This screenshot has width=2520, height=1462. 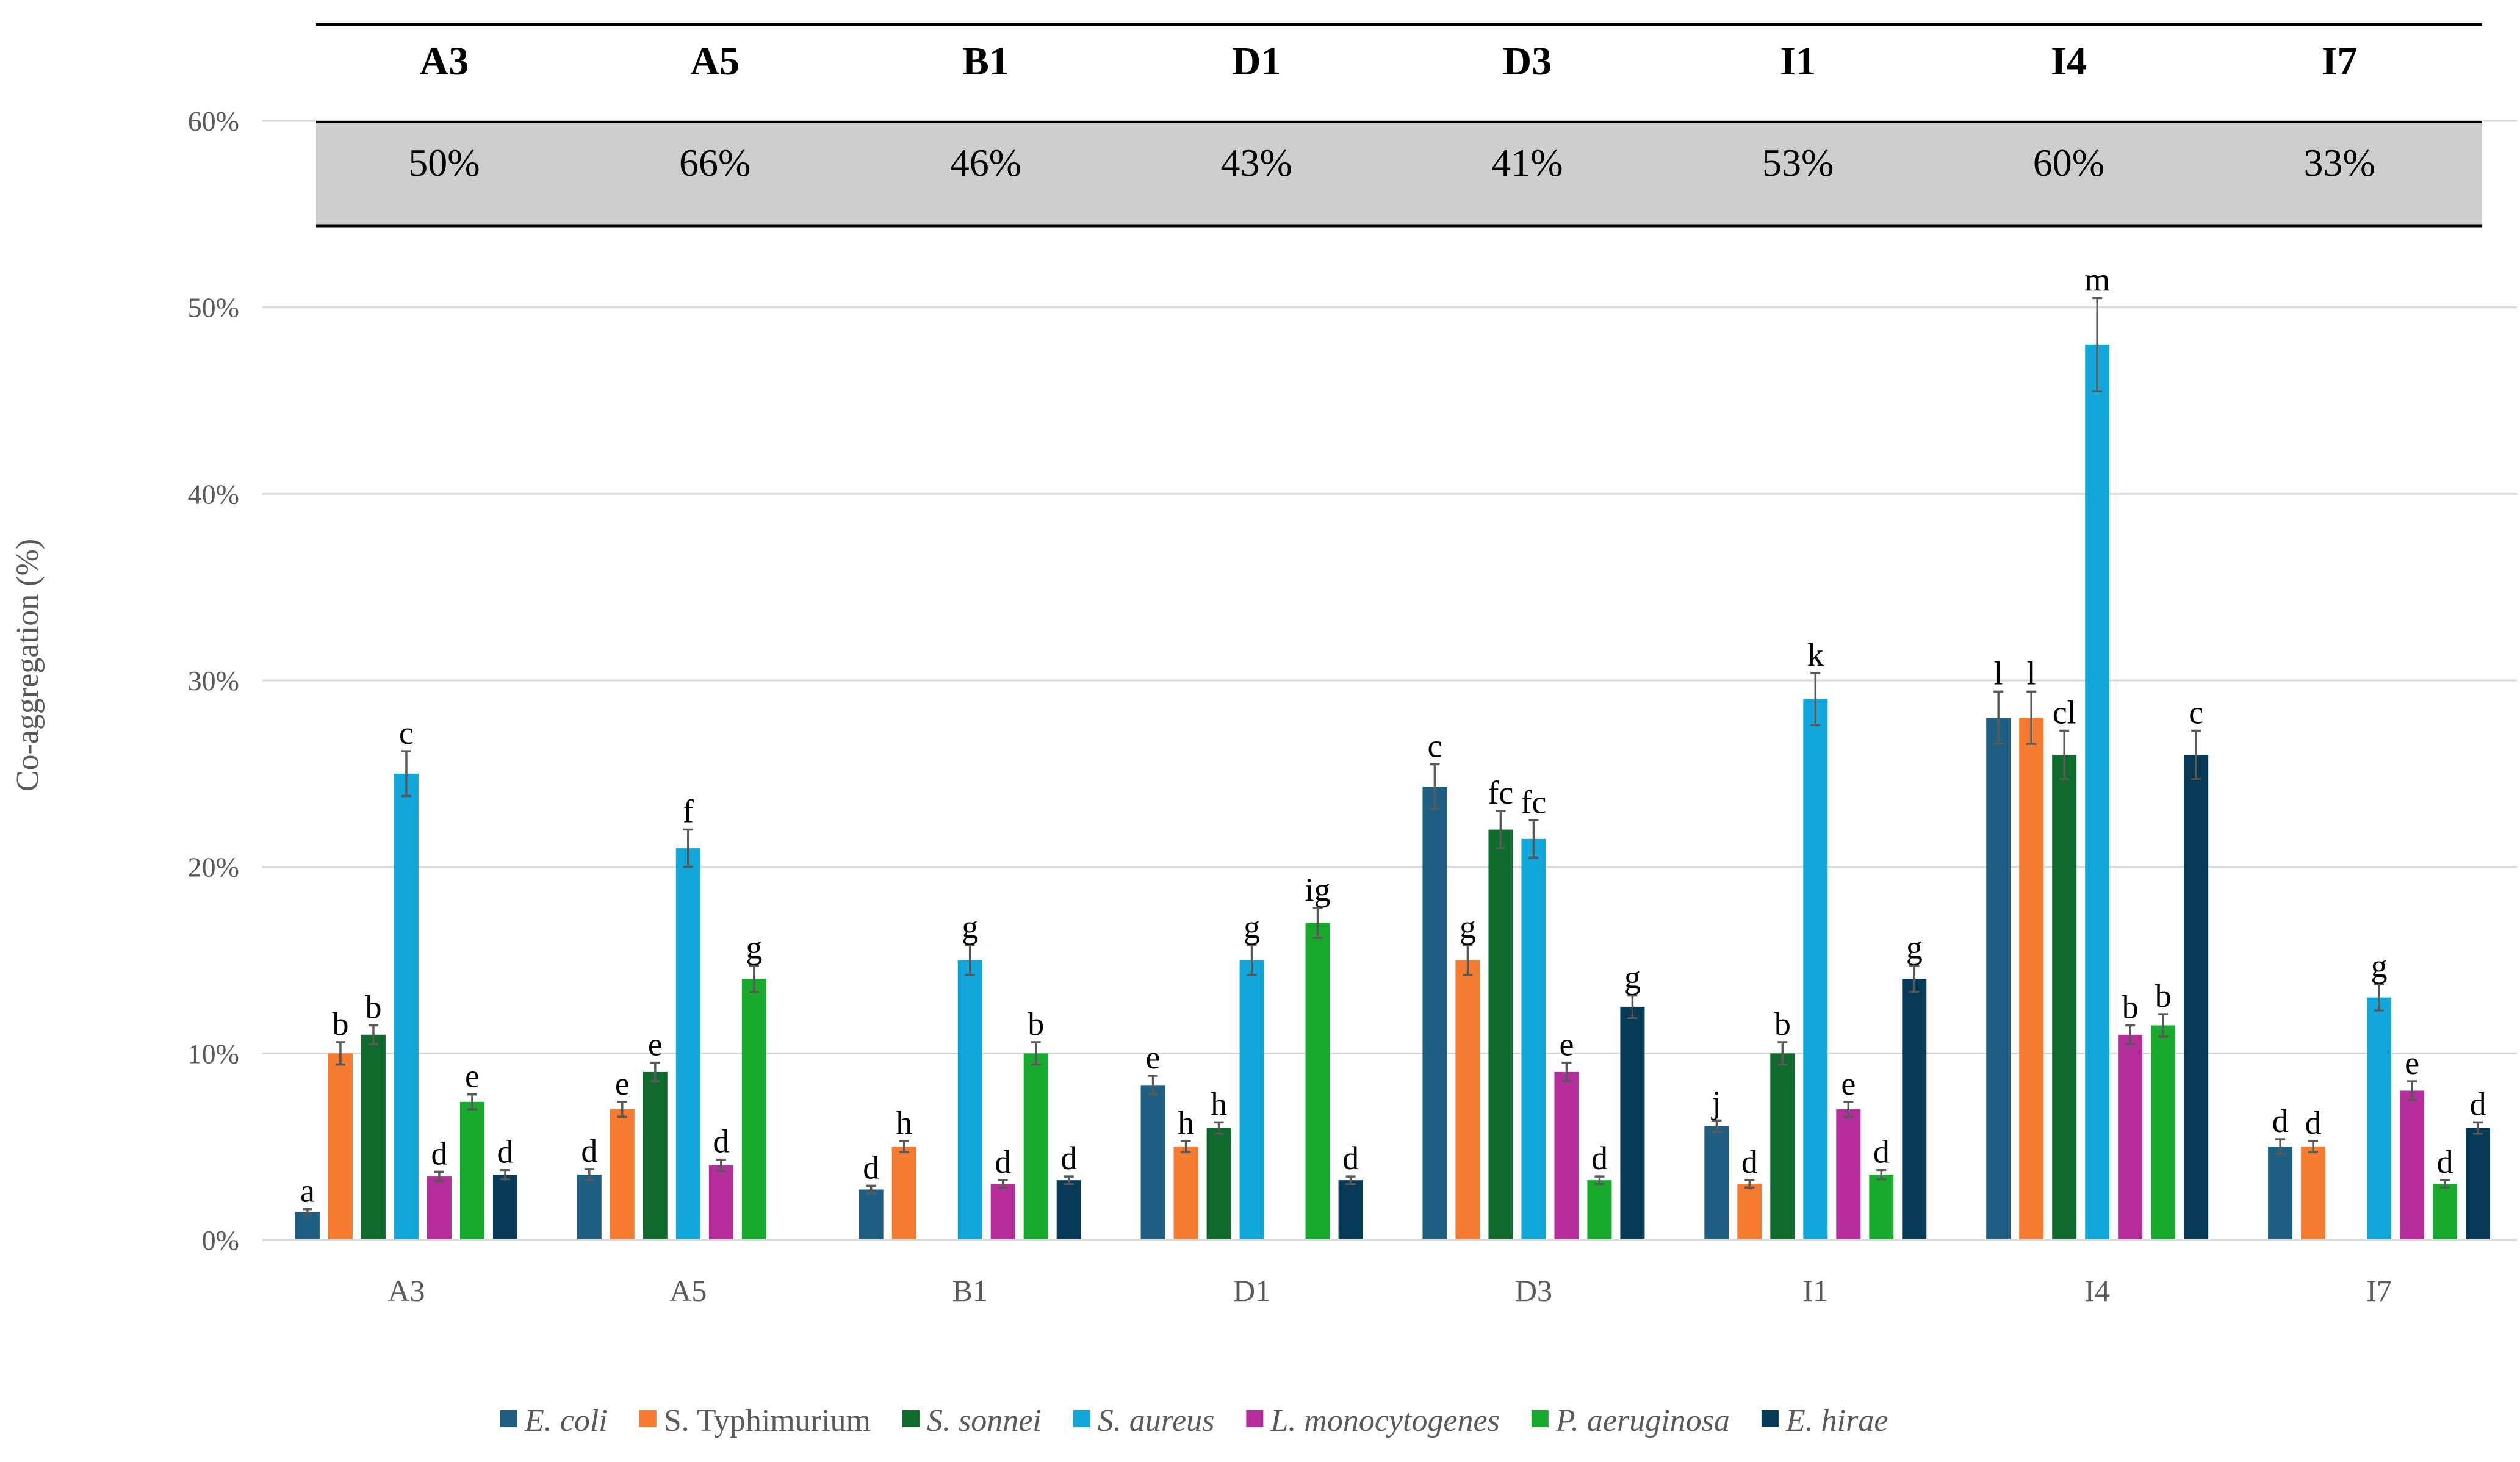 What do you see at coordinates (1256, 162) in the screenshot?
I see `table-average-value: 43%` at bounding box center [1256, 162].